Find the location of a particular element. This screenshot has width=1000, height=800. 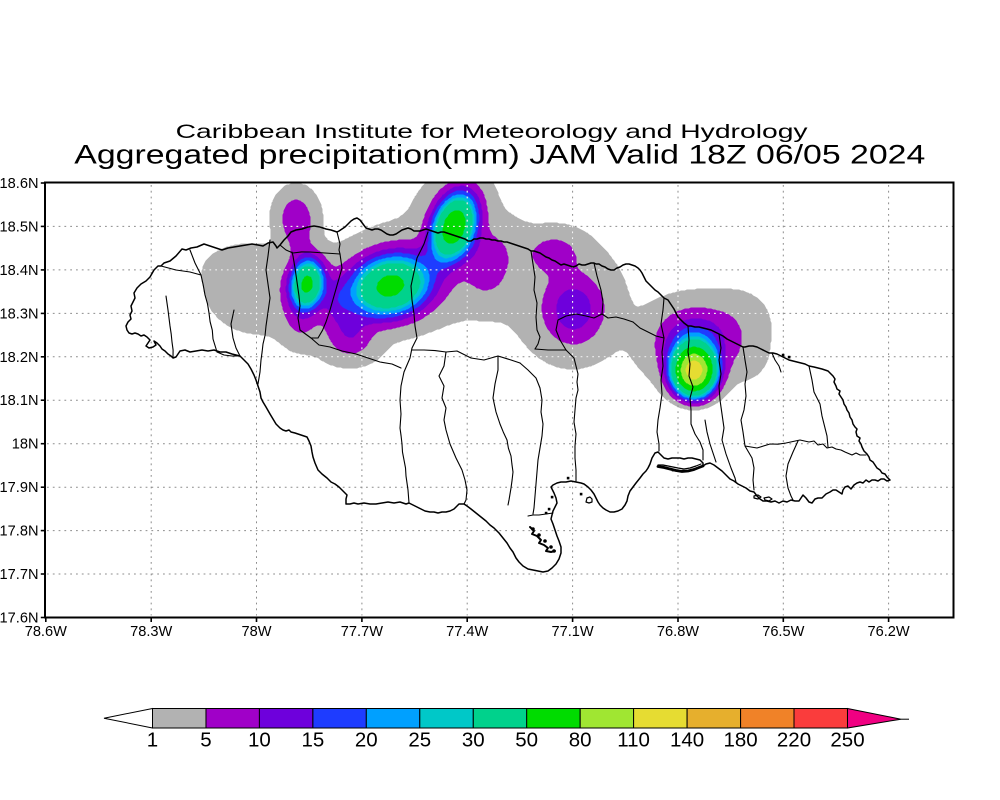

svg-text: 1 is located at coordinates (152, 740).